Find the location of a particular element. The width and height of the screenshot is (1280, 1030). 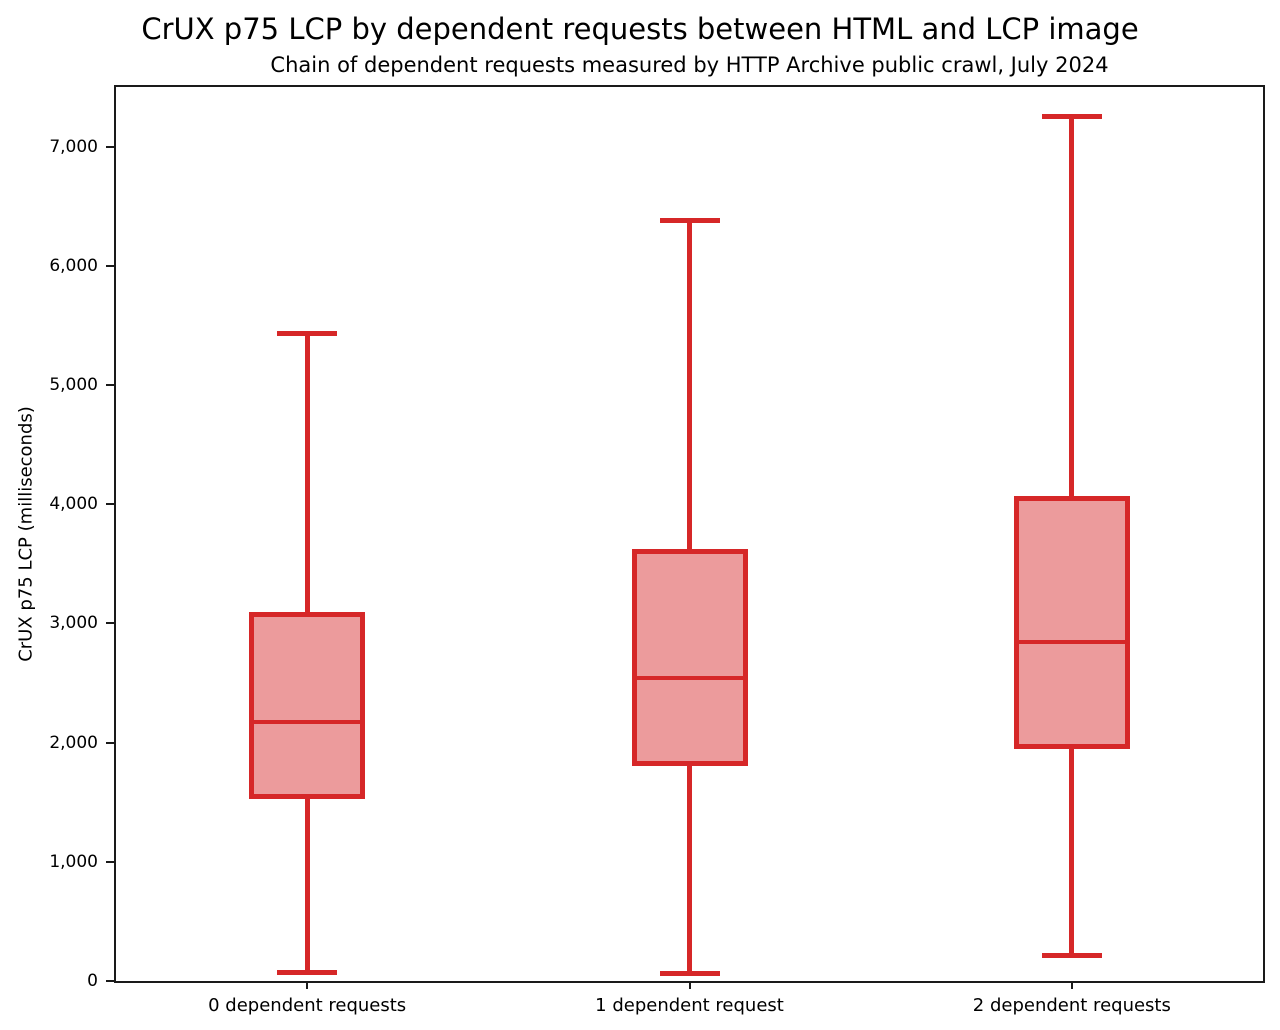

x-tick-label: 0 dependent requests is located at coordinates (307, 1005).